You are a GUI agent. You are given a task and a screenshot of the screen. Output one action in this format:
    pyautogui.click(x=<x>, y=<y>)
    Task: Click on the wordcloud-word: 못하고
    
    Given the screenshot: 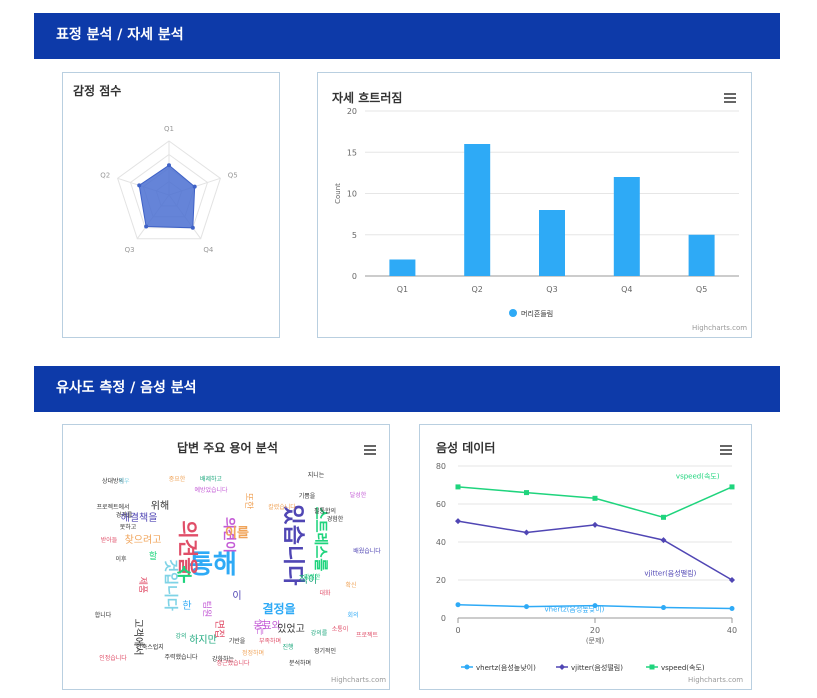 What is the action you would take?
    pyautogui.click(x=128, y=527)
    